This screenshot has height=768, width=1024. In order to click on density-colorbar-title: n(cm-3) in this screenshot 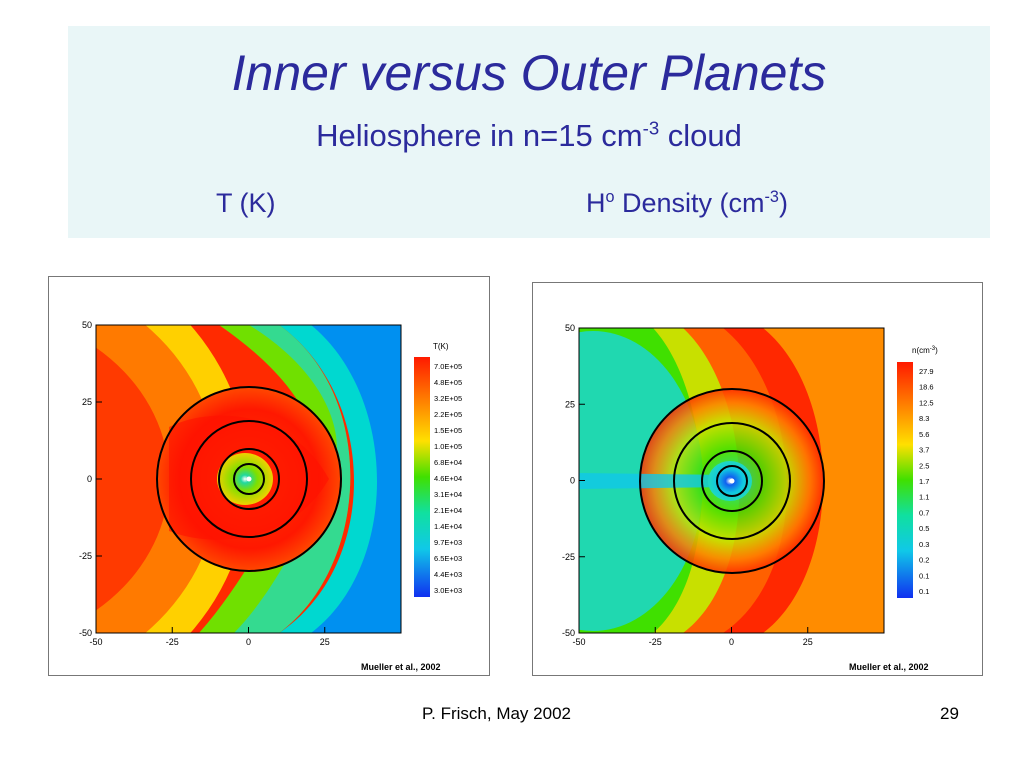, I will do `click(925, 350)`.